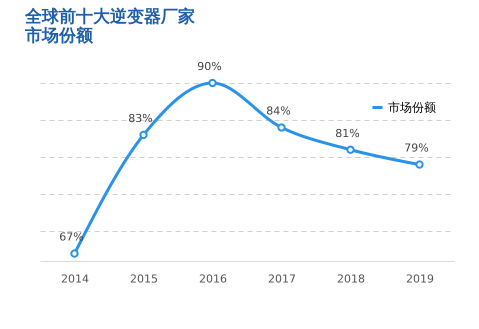  Describe the element at coordinates (144, 279) in the screenshot. I see `x-tick-label: 2015` at that location.